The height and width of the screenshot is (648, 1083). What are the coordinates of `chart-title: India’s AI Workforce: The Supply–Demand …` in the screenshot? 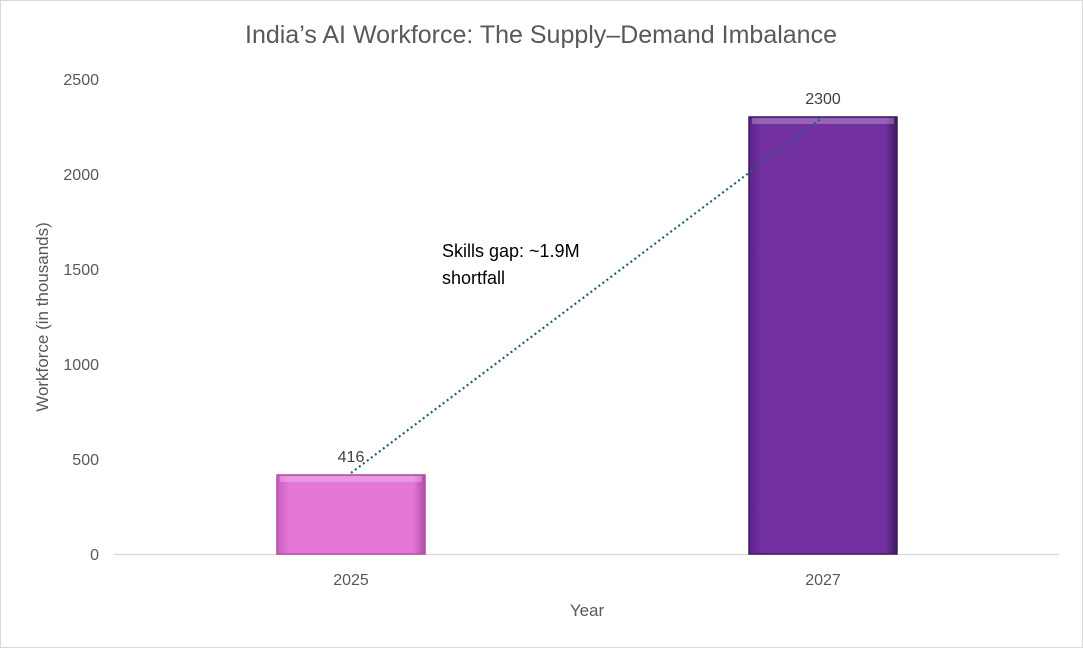 It's located at (541, 35).